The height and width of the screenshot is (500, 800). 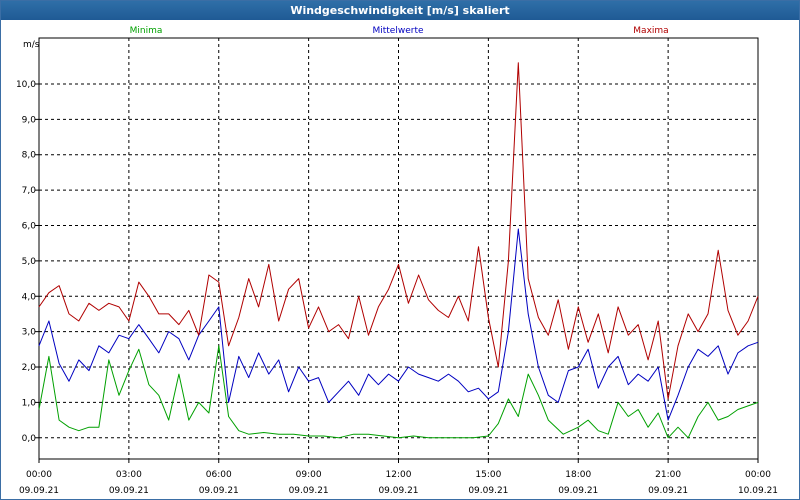 What do you see at coordinates (146, 31) in the screenshot?
I see `legend-minima: Minima` at bounding box center [146, 31].